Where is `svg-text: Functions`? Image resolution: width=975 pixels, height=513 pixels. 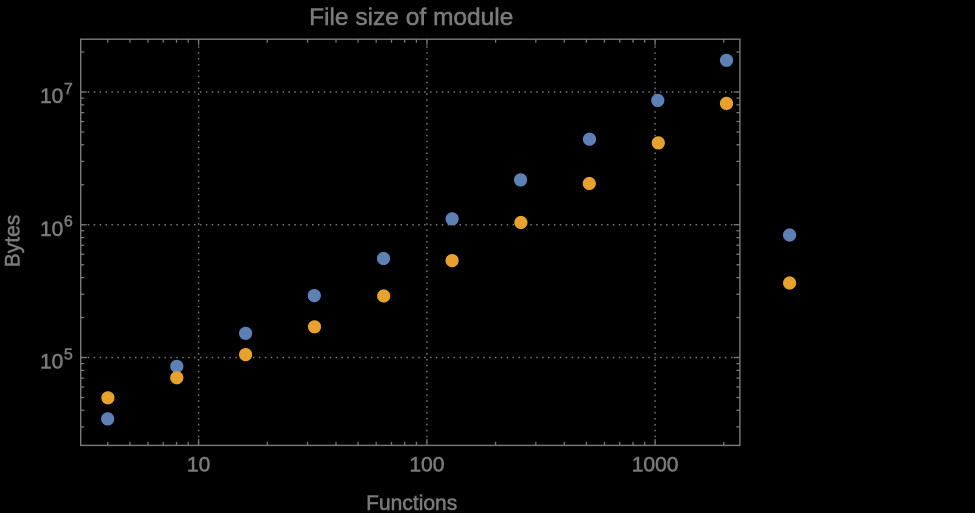 svg-text: Functions is located at coordinates (411, 502).